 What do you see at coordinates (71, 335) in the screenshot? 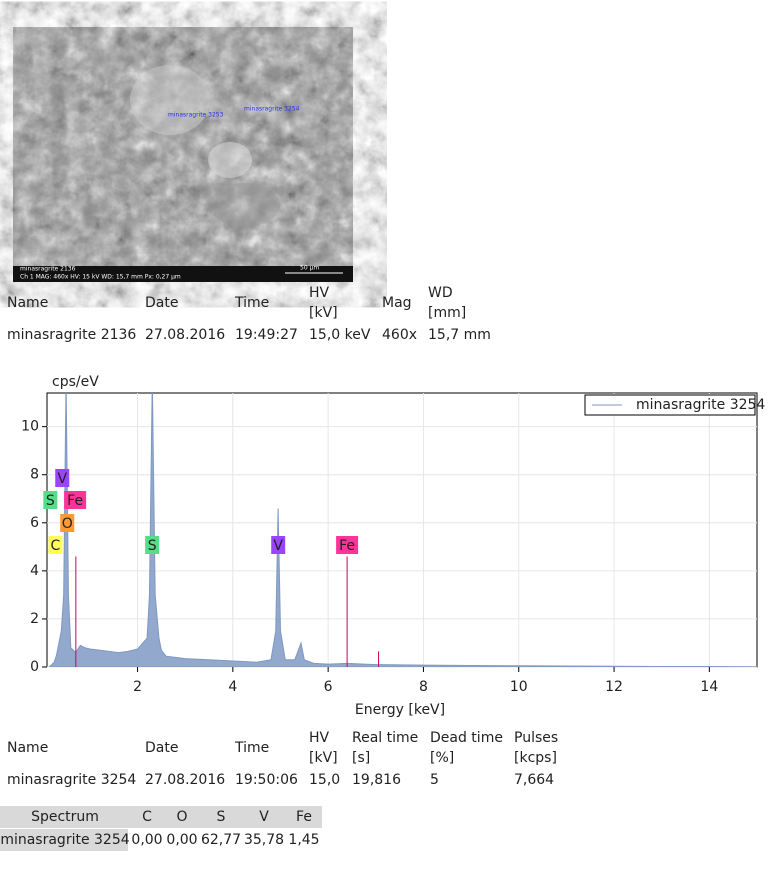
I see `cell: minasragrite 2136` at bounding box center [71, 335].